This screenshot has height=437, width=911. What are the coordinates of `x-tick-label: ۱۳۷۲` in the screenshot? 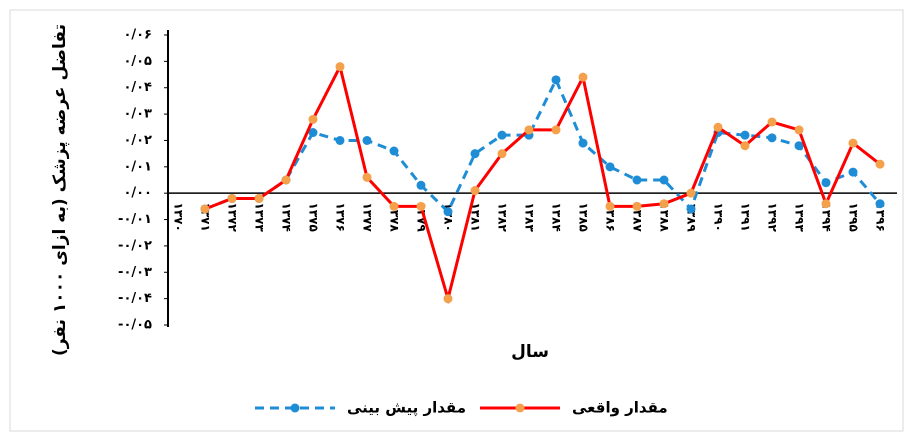 It's located at (233, 218).